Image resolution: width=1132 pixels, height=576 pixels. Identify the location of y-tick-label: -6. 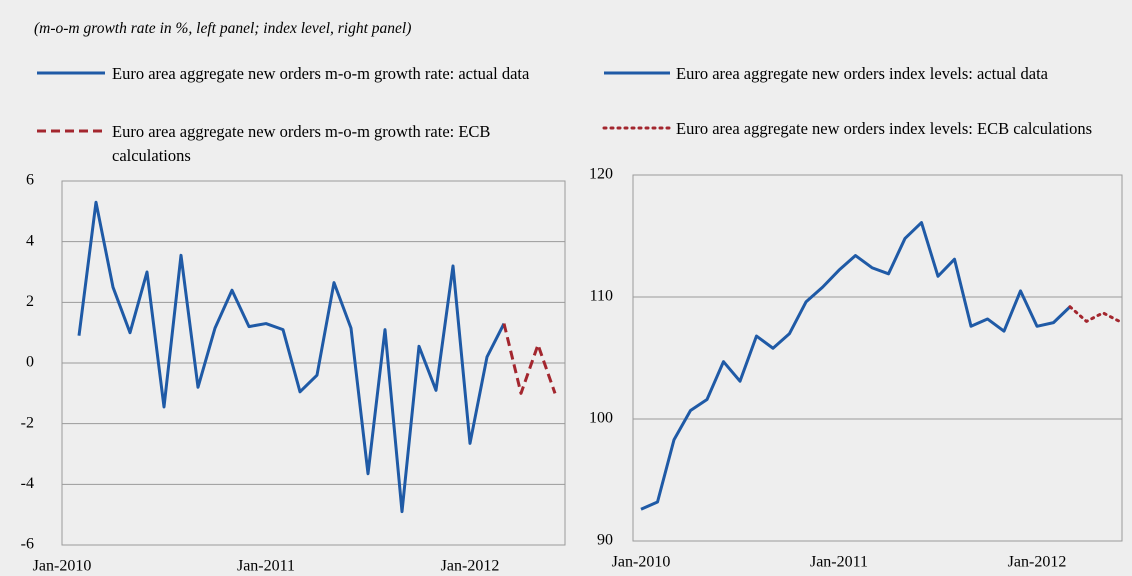
(27, 544).